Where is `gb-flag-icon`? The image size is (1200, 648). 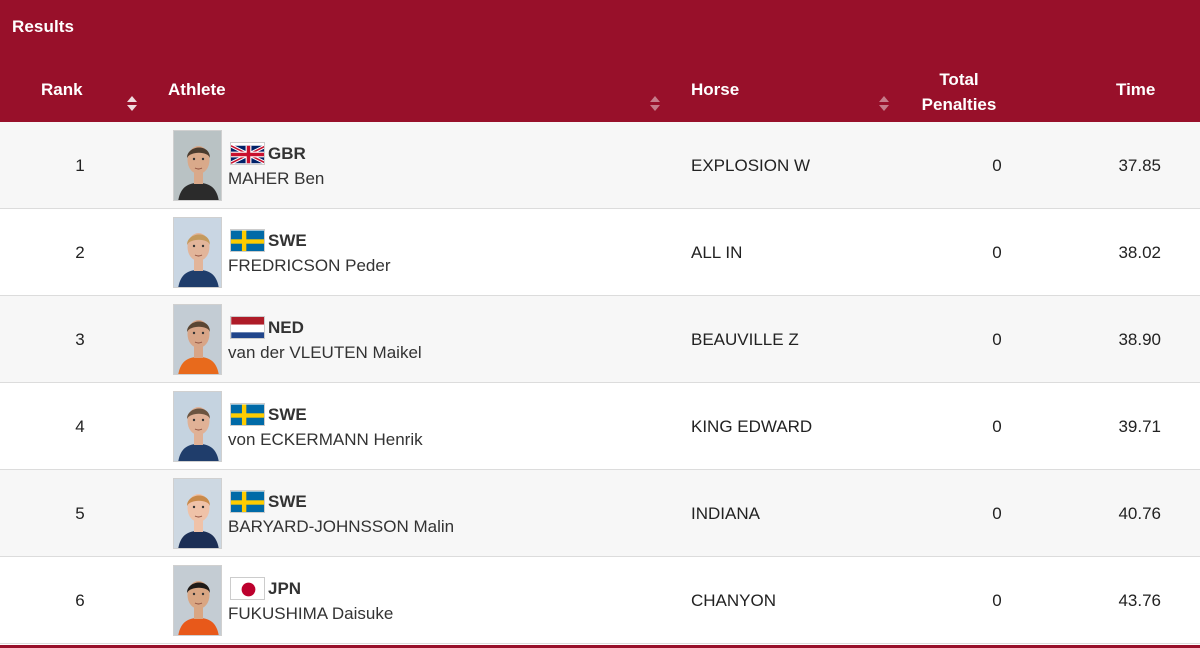
gb-flag-icon is located at coordinates (247, 153).